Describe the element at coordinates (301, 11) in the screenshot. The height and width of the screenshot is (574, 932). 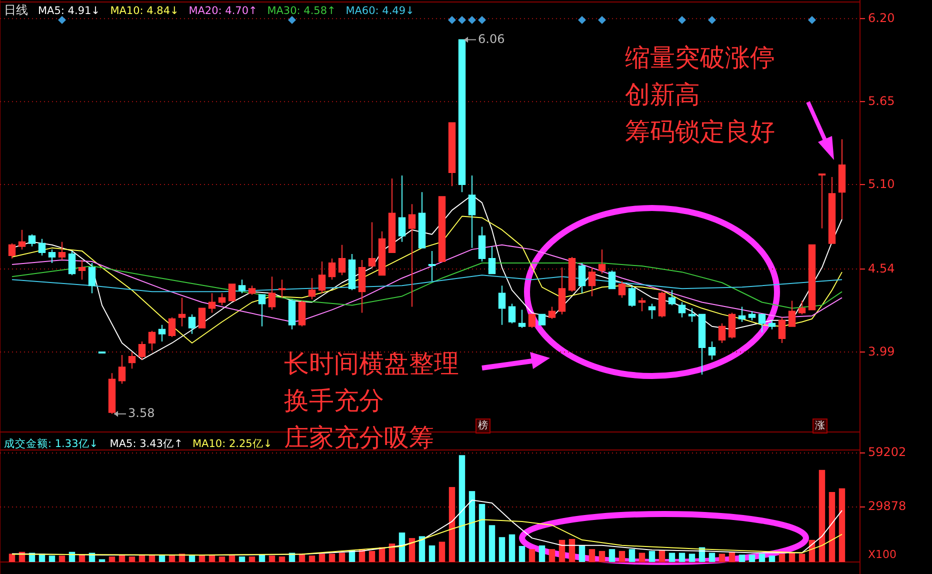
I see `annotation: MA30: 4.58↑` at that location.